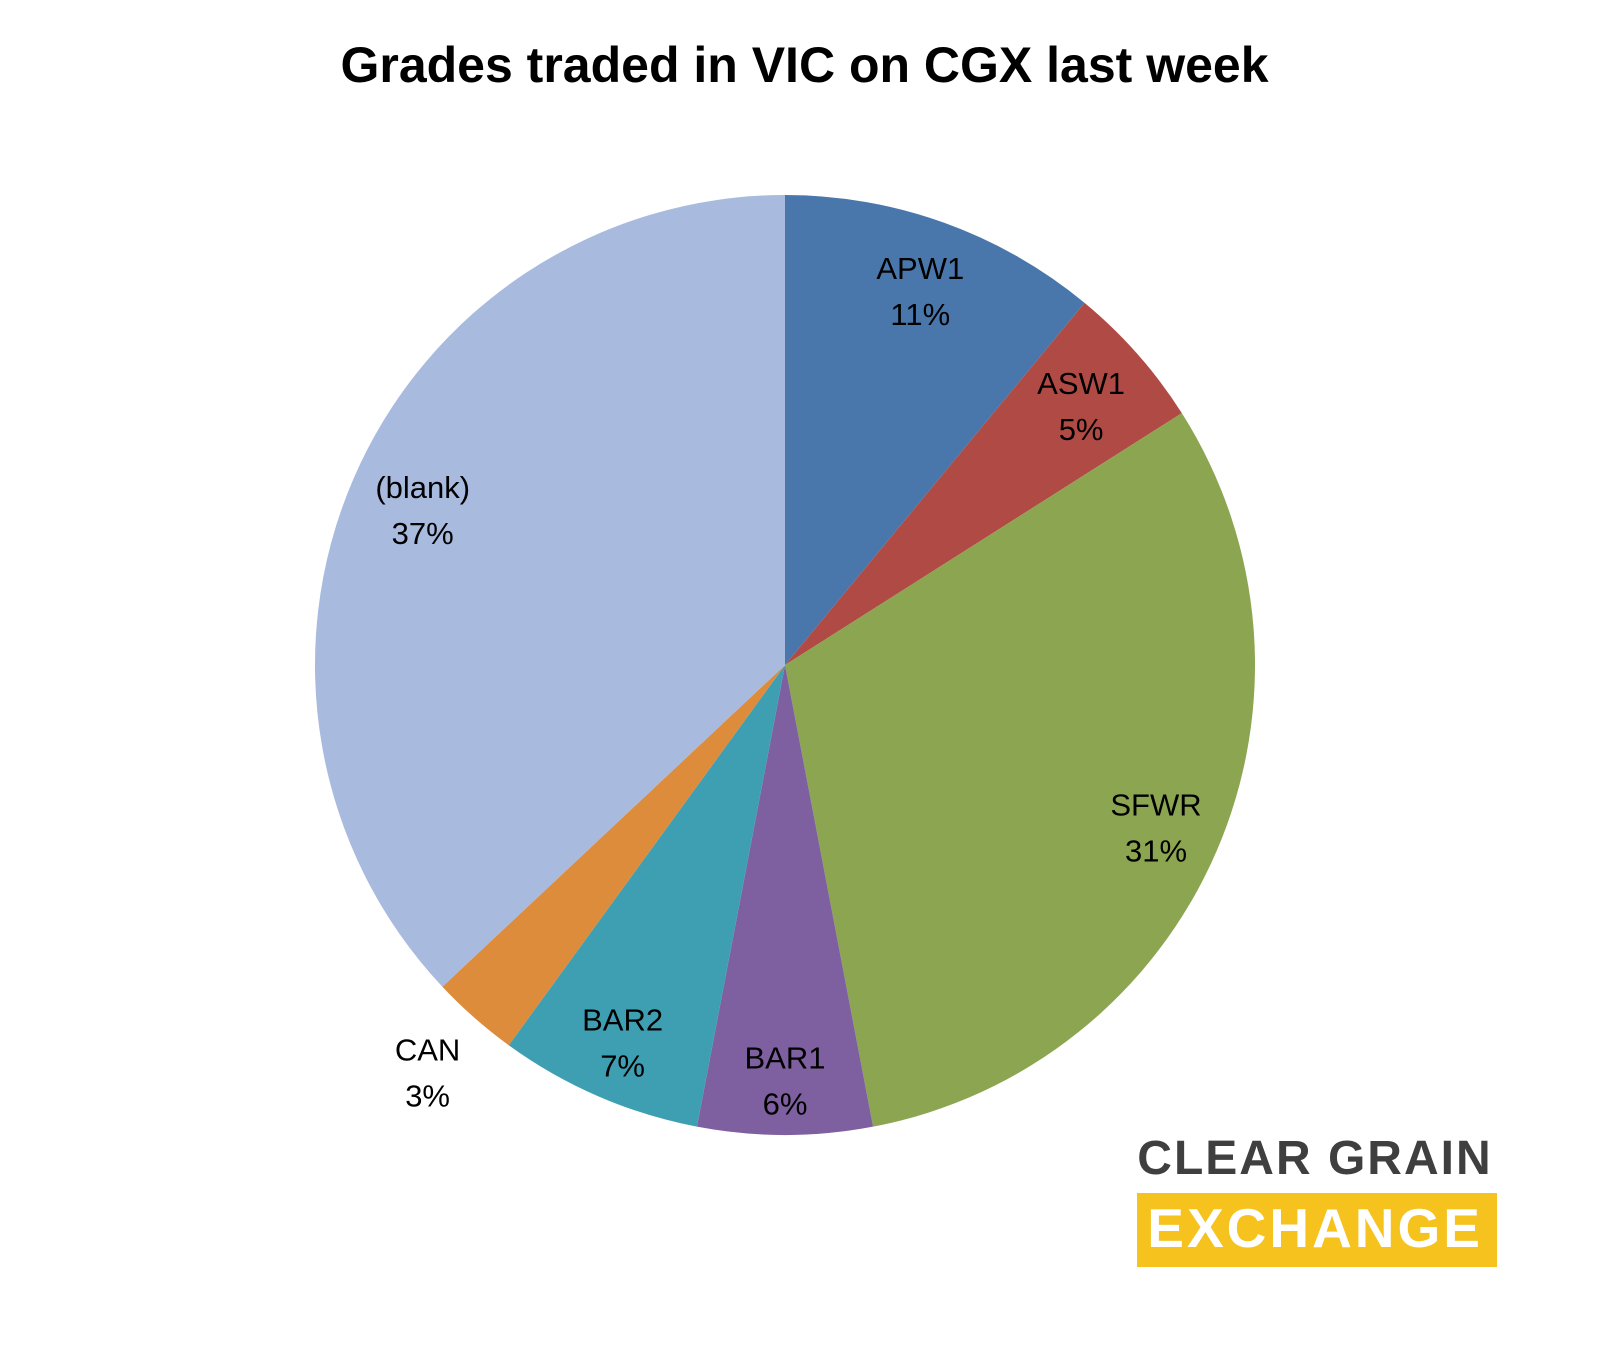 The height and width of the screenshot is (1351, 1609). Describe the element at coordinates (622, 1042) in the screenshot. I see `pie-label-bar2: BAR2 7%` at that location.